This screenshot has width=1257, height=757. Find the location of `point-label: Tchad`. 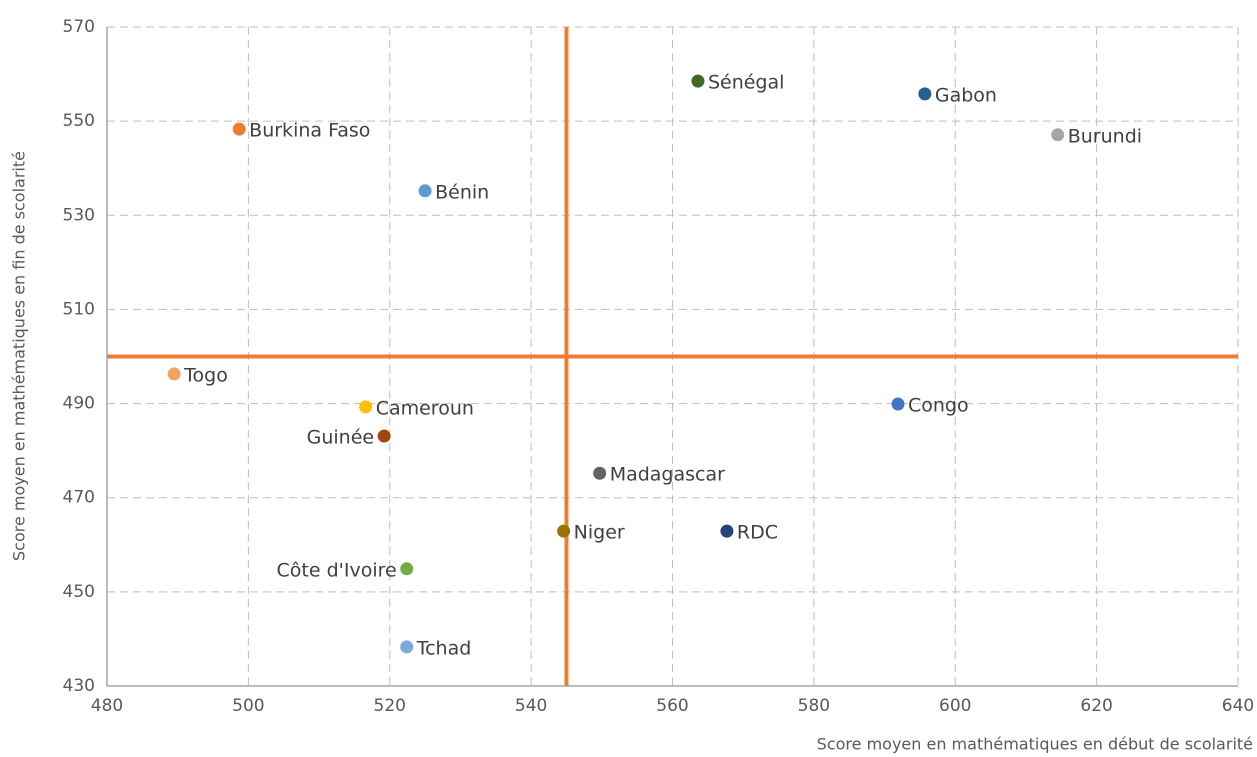

point-label: Tchad is located at coordinates (444, 648).